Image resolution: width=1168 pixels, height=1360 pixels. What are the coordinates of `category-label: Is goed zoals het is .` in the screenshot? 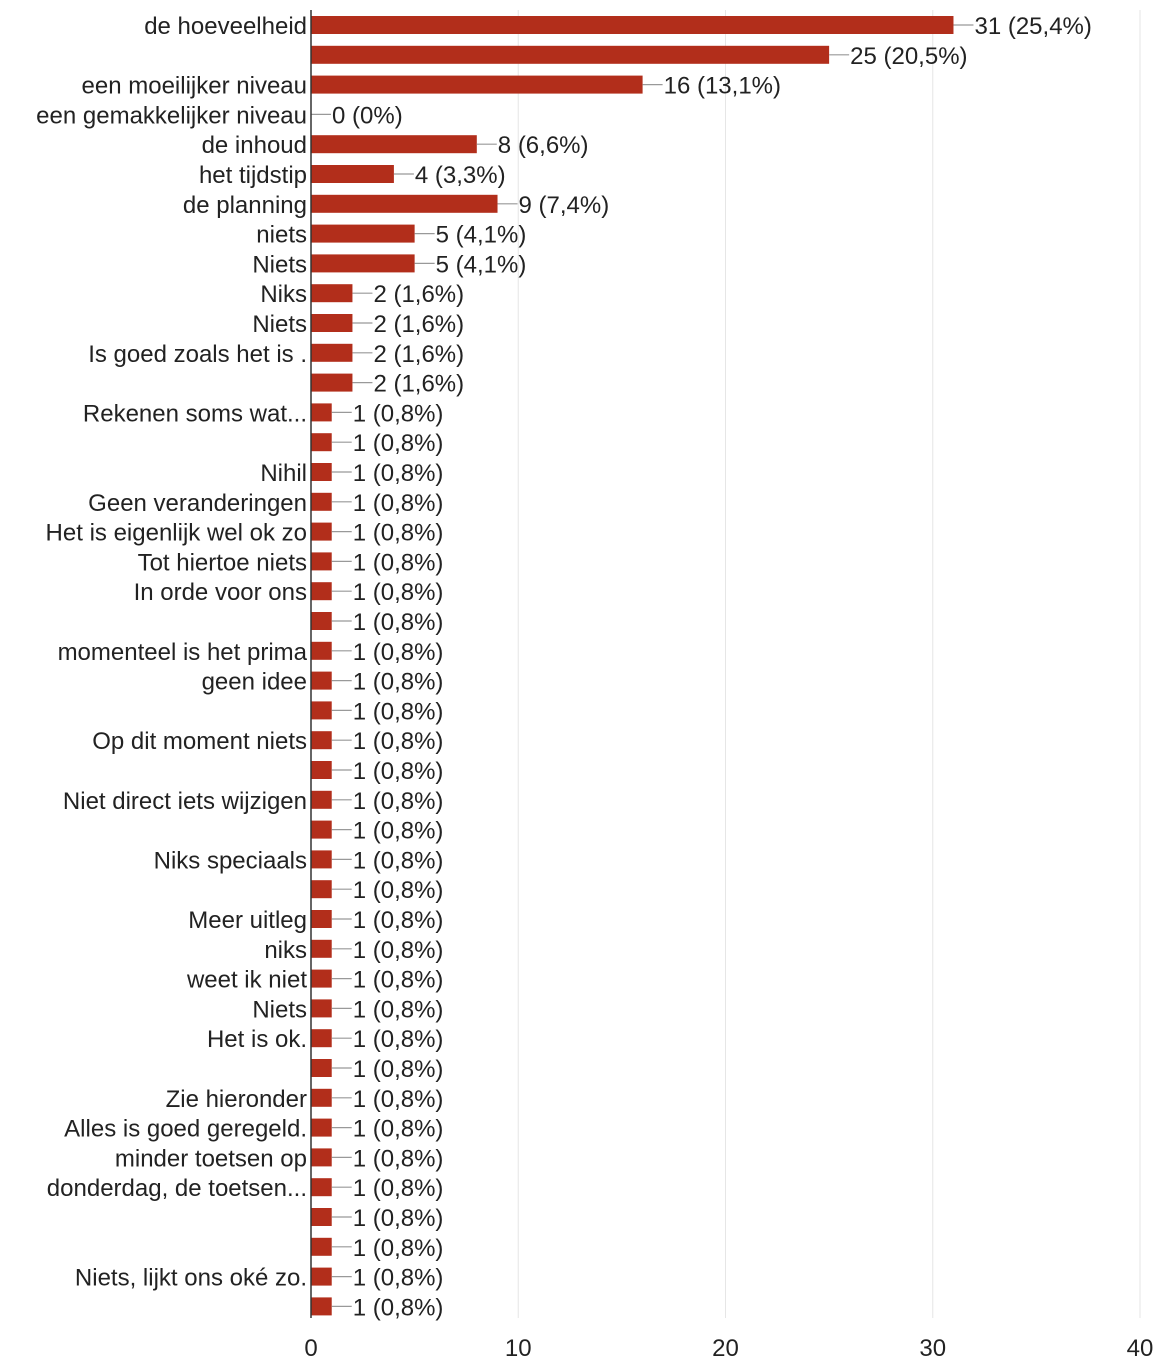 It's located at (197, 354).